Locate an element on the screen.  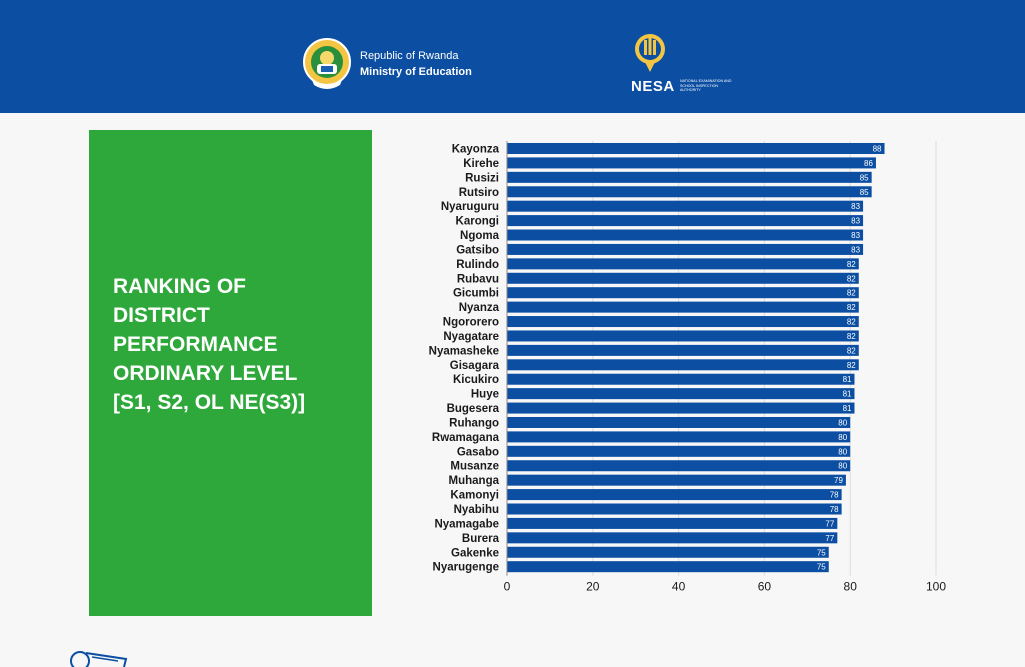
category-label: Gakenke is located at coordinates (475, 553).